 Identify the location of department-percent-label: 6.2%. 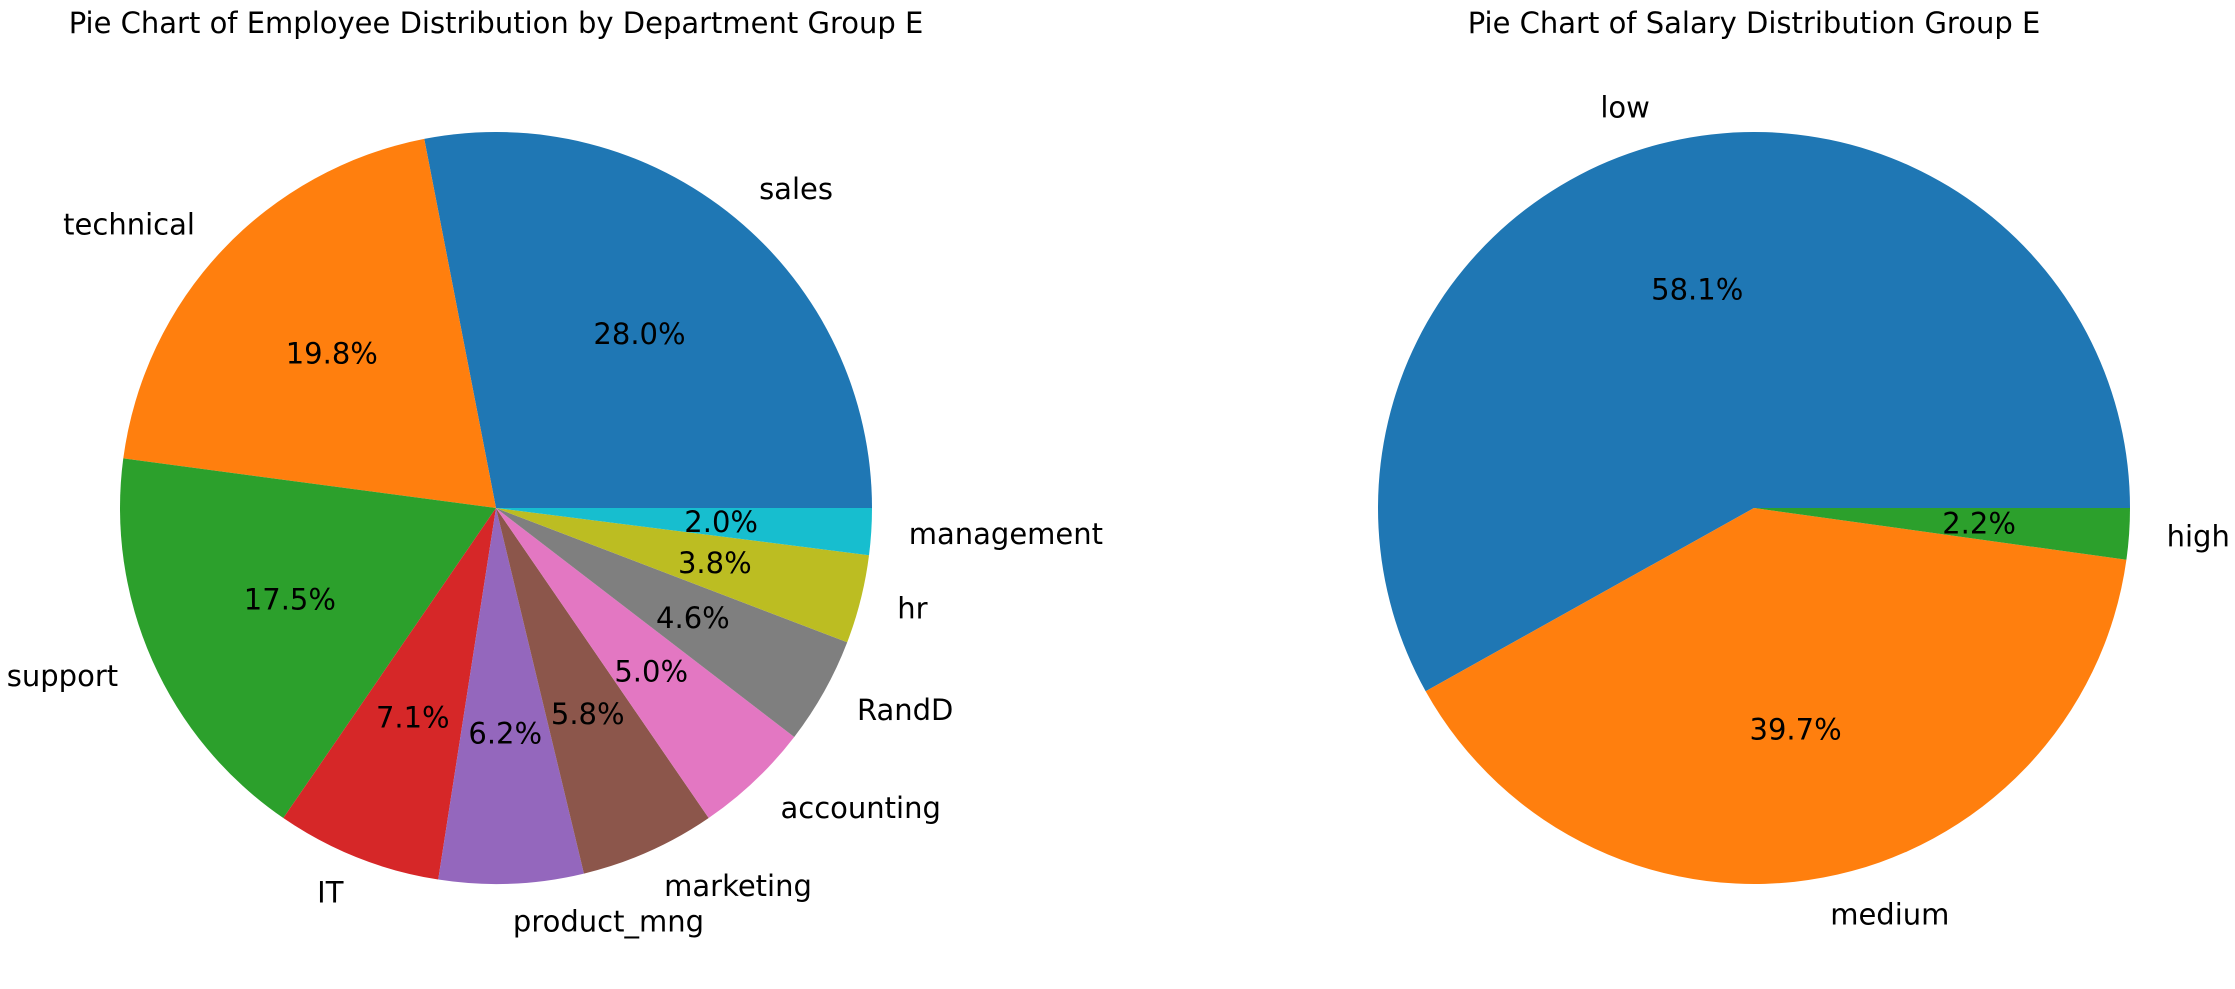
(505, 733).